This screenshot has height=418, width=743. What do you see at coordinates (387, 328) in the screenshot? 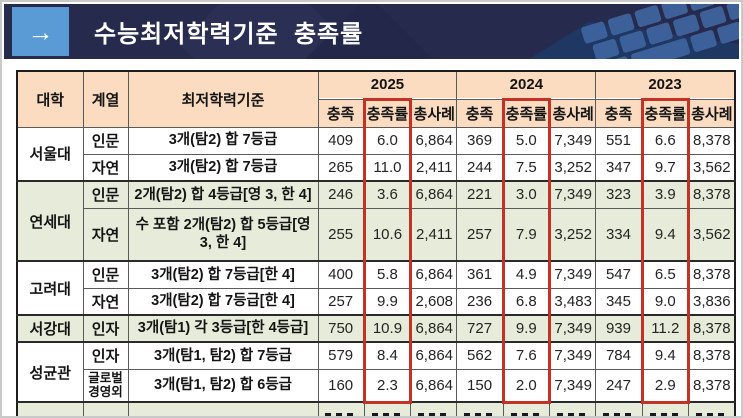
I see `value-cell: 10.9` at bounding box center [387, 328].